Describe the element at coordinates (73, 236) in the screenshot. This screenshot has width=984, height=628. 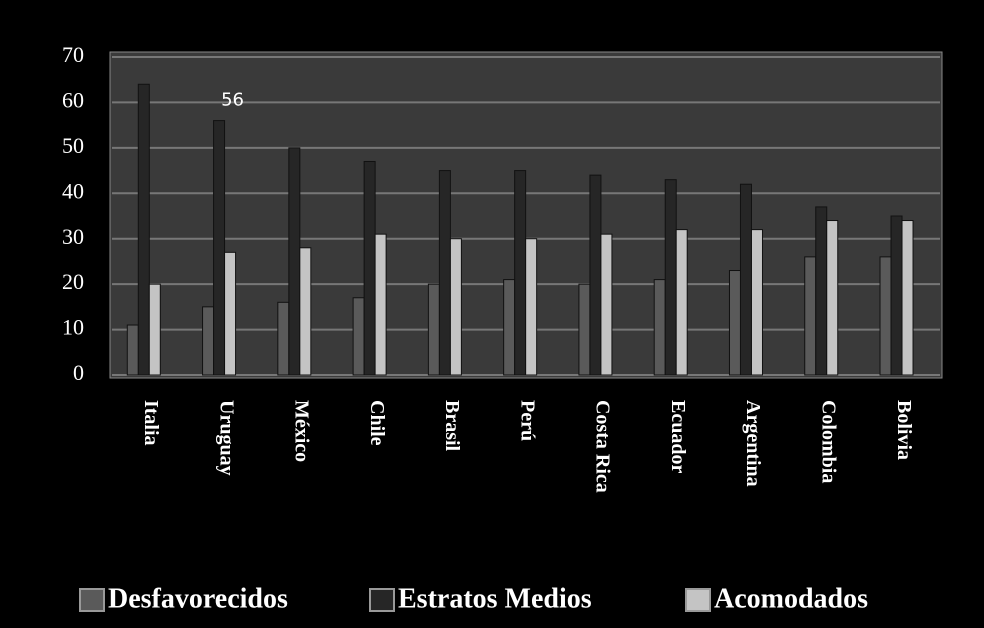
I see `y-tick-label: 30` at that location.